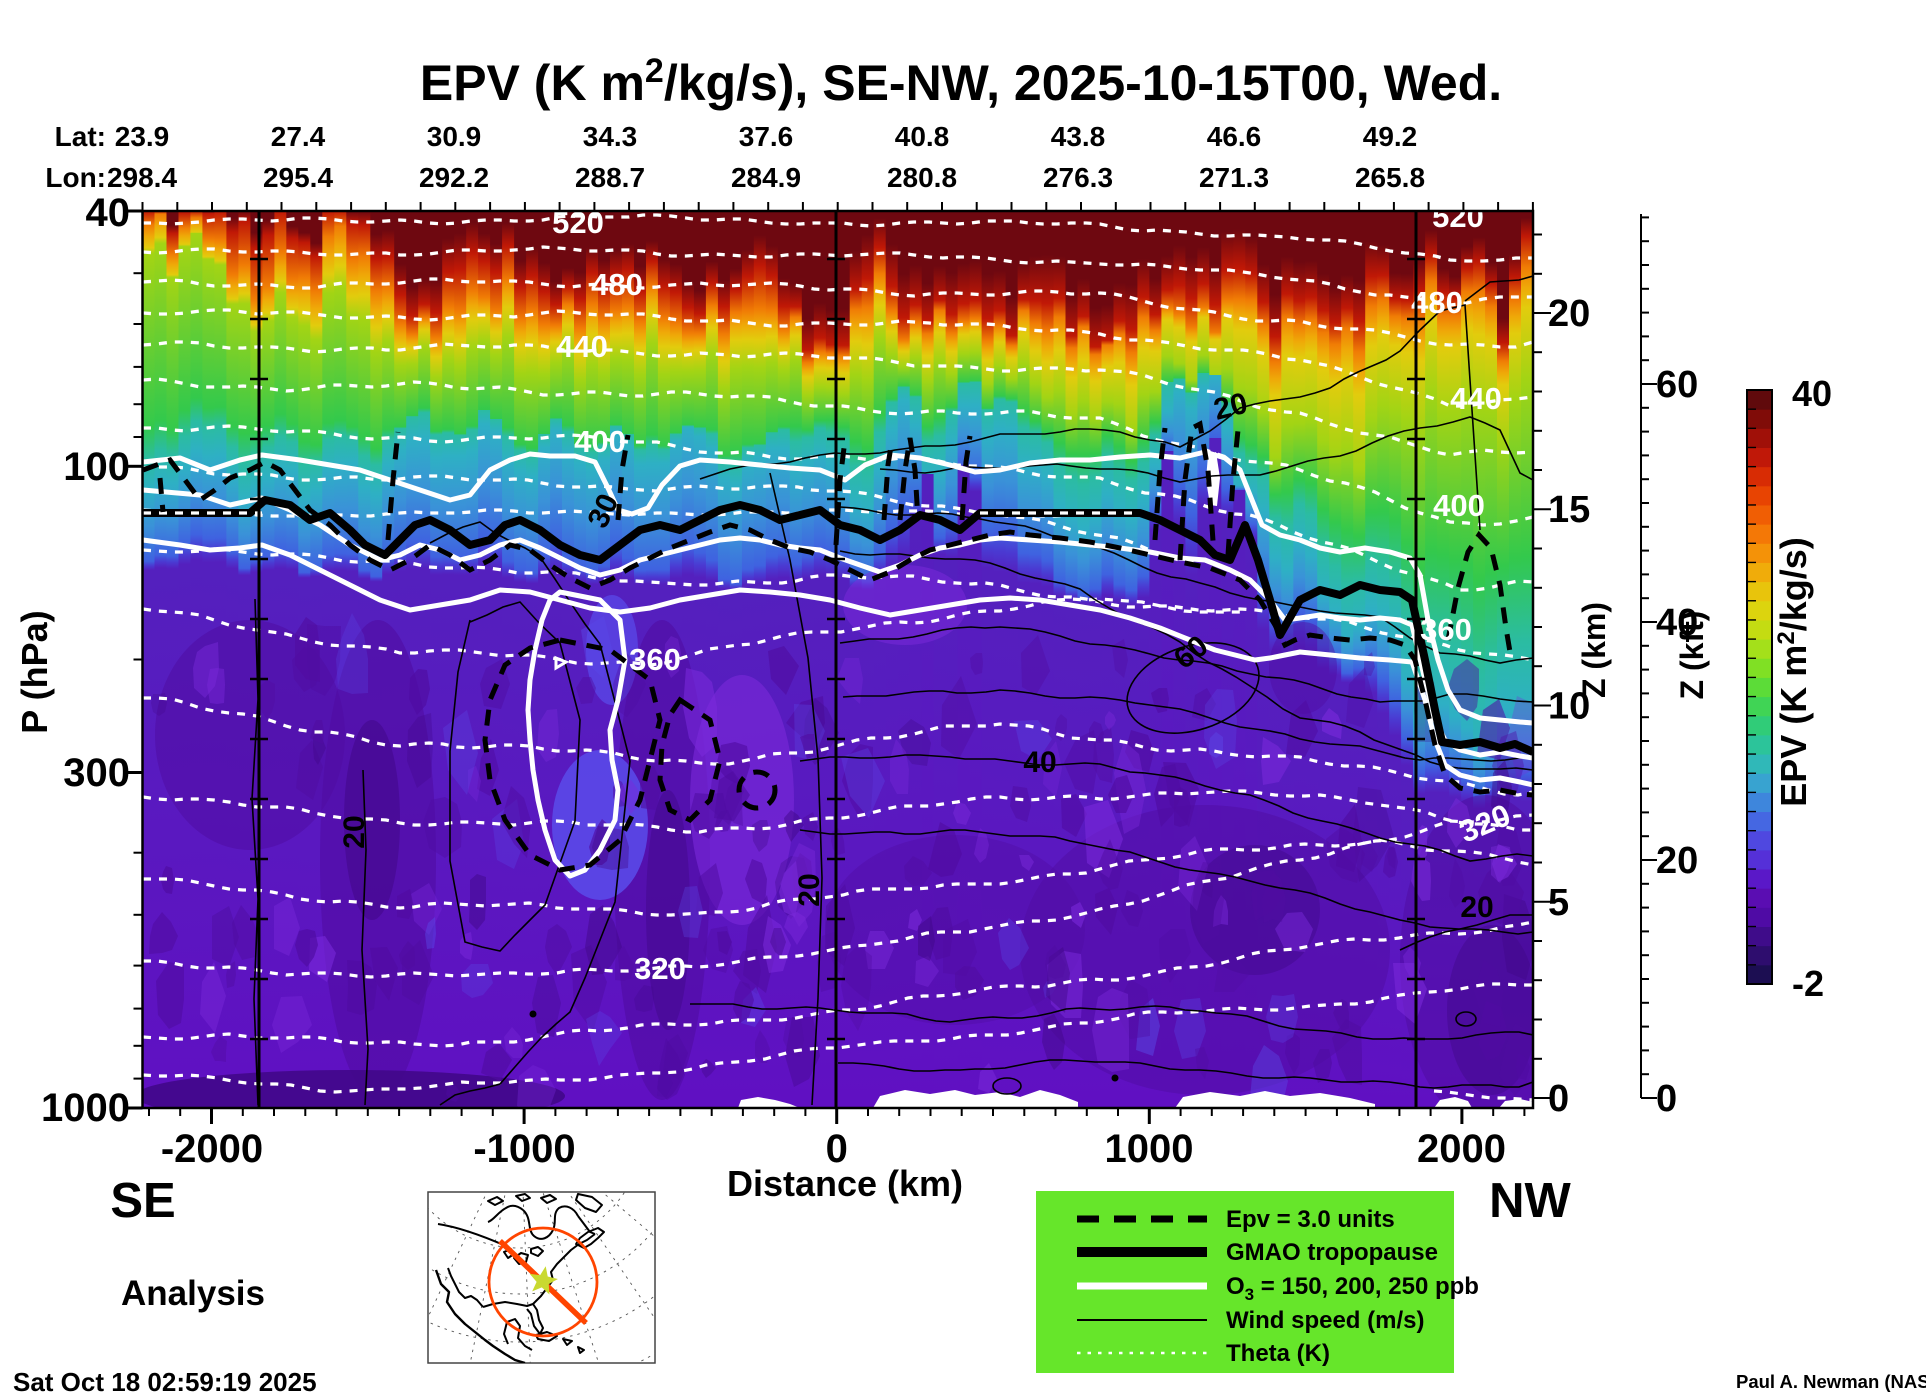  What do you see at coordinates (142, 136) in the screenshot?
I see `svg-text: 23.9` at bounding box center [142, 136].